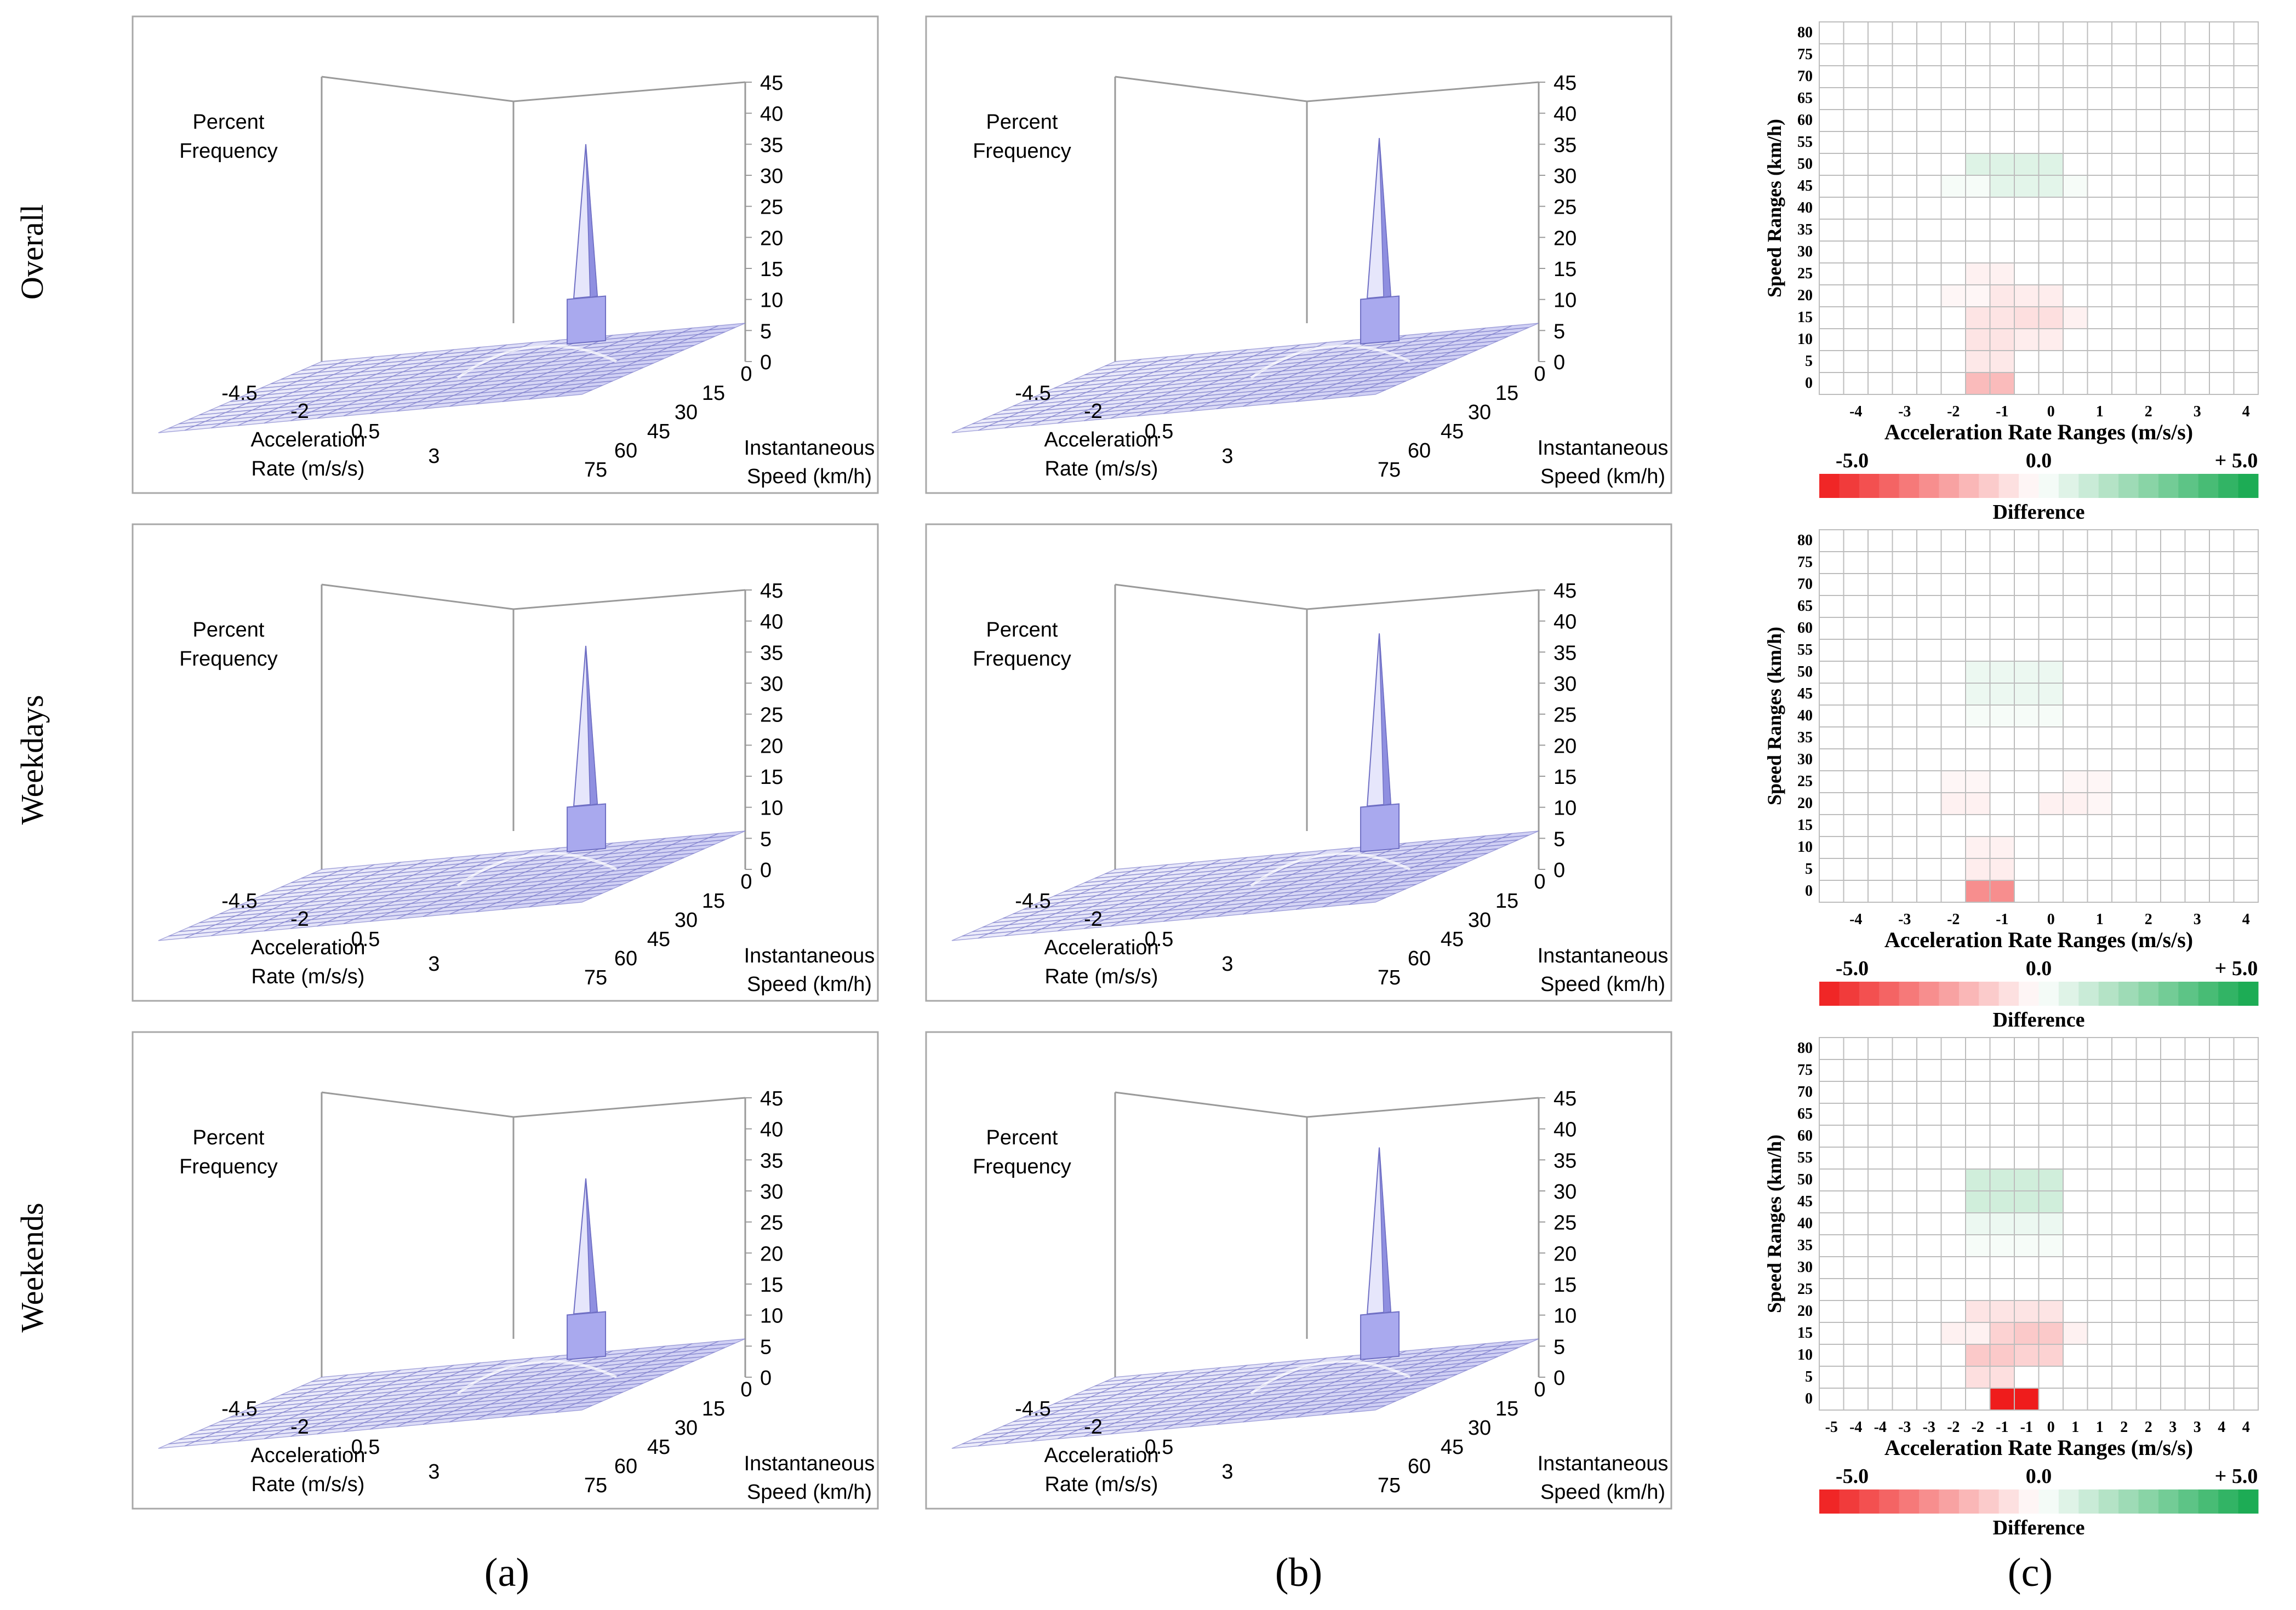 Image resolution: width=2296 pixels, height=1610 pixels. What do you see at coordinates (771, 715) in the screenshot?
I see `z-tick-label: 25` at bounding box center [771, 715].